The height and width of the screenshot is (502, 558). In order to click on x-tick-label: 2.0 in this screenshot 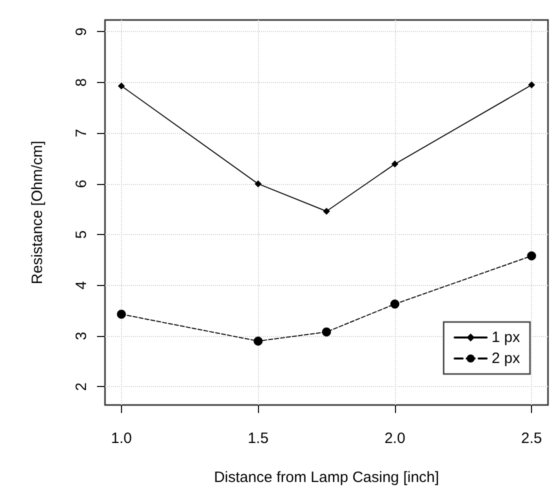, I will do `click(395, 438)`.